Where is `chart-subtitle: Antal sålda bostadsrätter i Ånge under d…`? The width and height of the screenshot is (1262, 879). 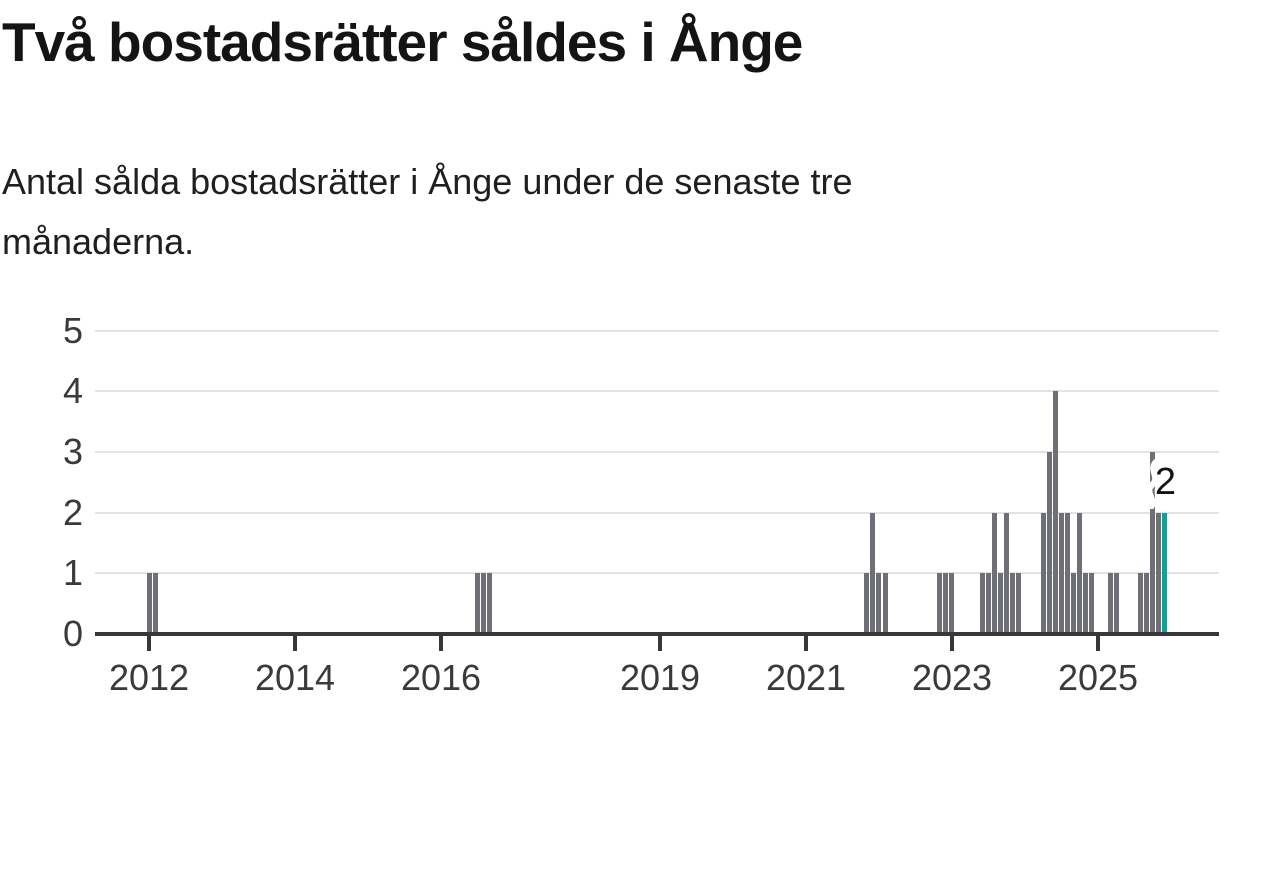
chart-subtitle: Antal sålda bostadsrätter i Ånge under d… is located at coordinates (627, 212).